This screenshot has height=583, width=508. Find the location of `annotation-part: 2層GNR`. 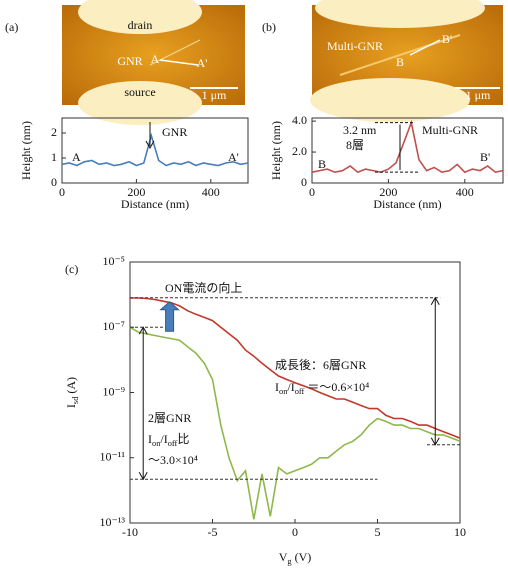

annotation-part: 2層GNR is located at coordinates (169, 418).